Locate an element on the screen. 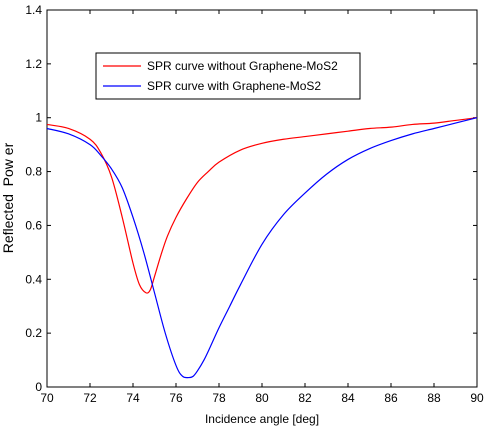 This screenshot has height=430, width=484. y-tick-label: 0.4 is located at coordinates (33, 279).